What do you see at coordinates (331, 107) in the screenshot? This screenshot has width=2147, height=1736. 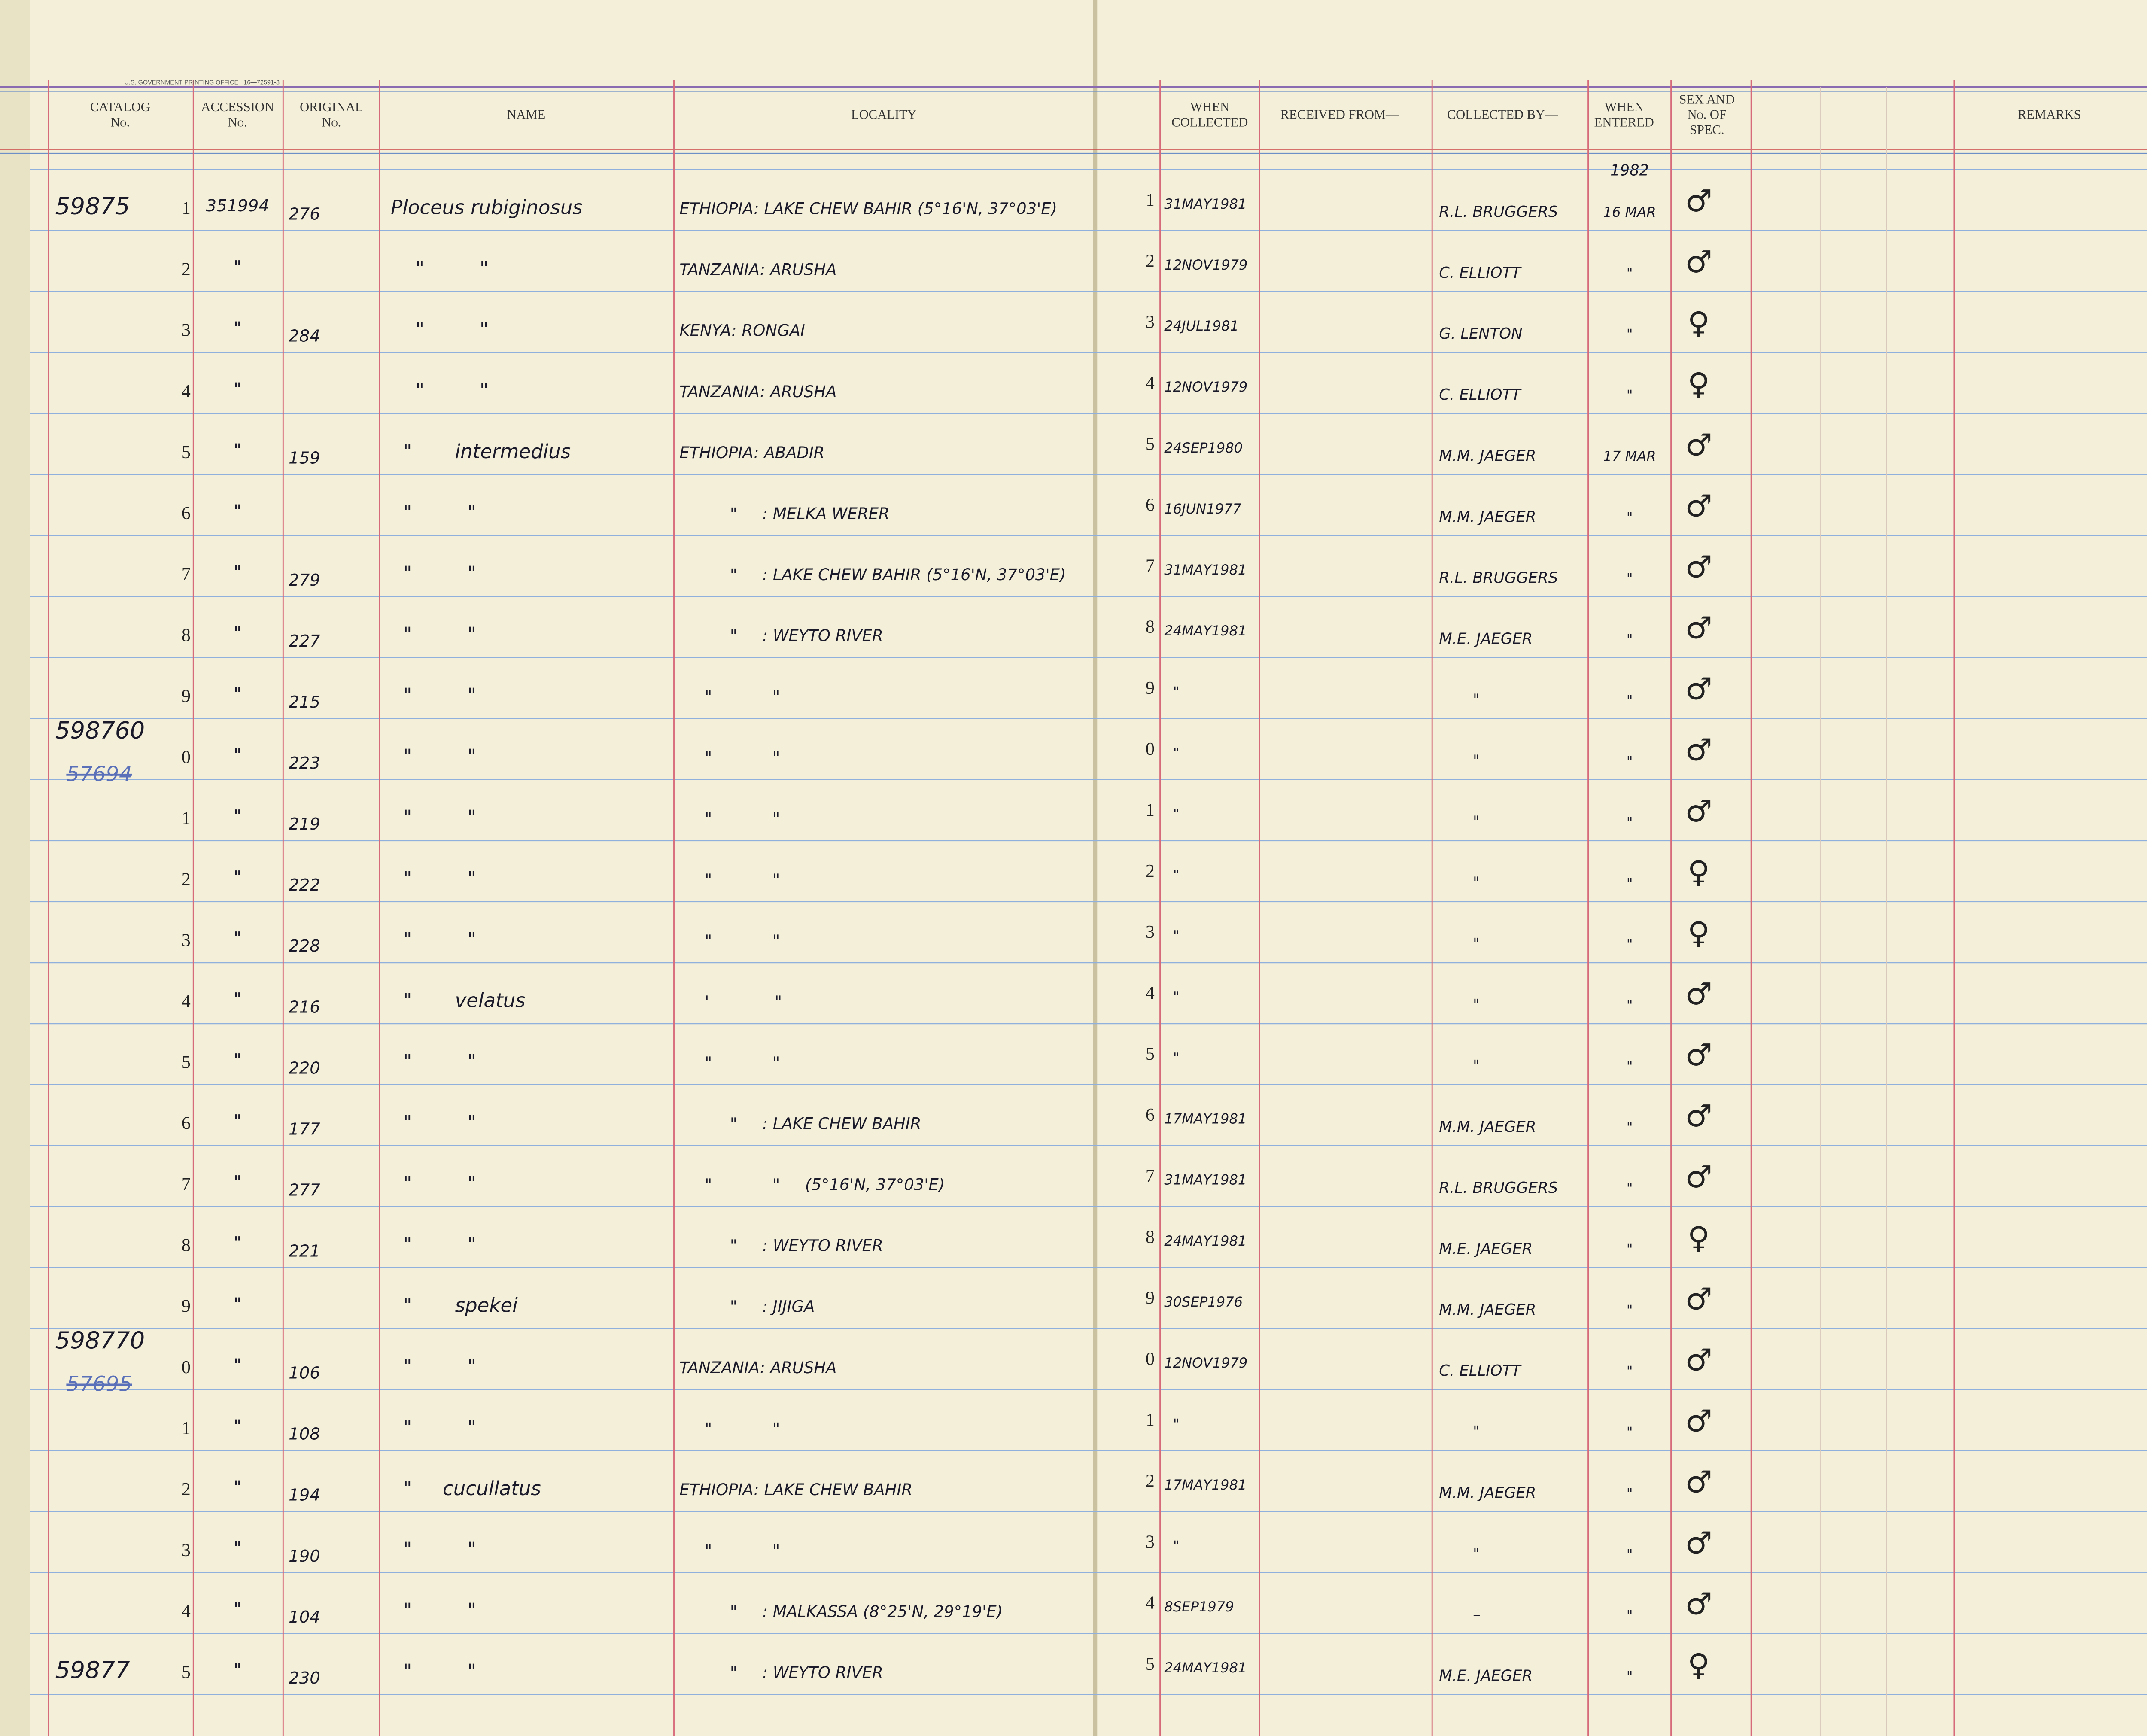 I see `column-header: ORIGINAL` at bounding box center [331, 107].